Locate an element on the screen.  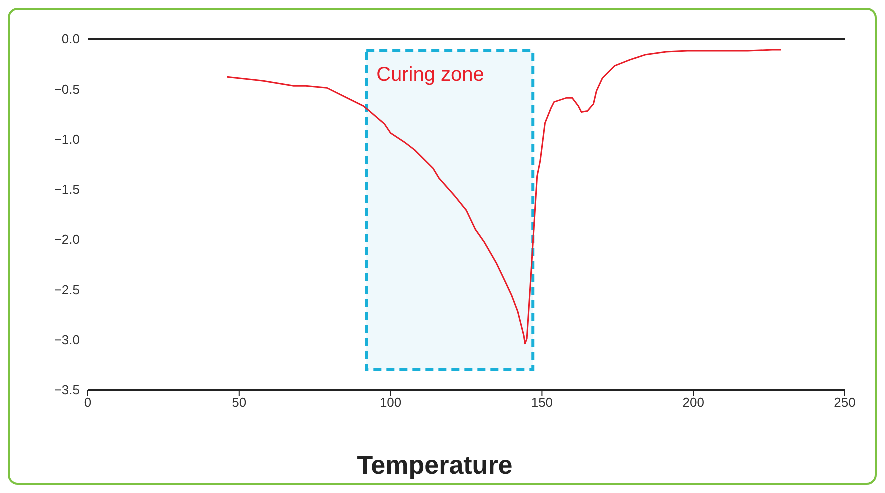
x-axis-title: Temperature is located at coordinates (435, 465).